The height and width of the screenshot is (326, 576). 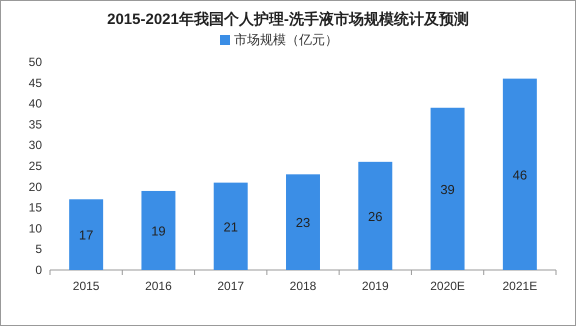 I want to click on y-tick-label: 45, so click(x=35, y=83).